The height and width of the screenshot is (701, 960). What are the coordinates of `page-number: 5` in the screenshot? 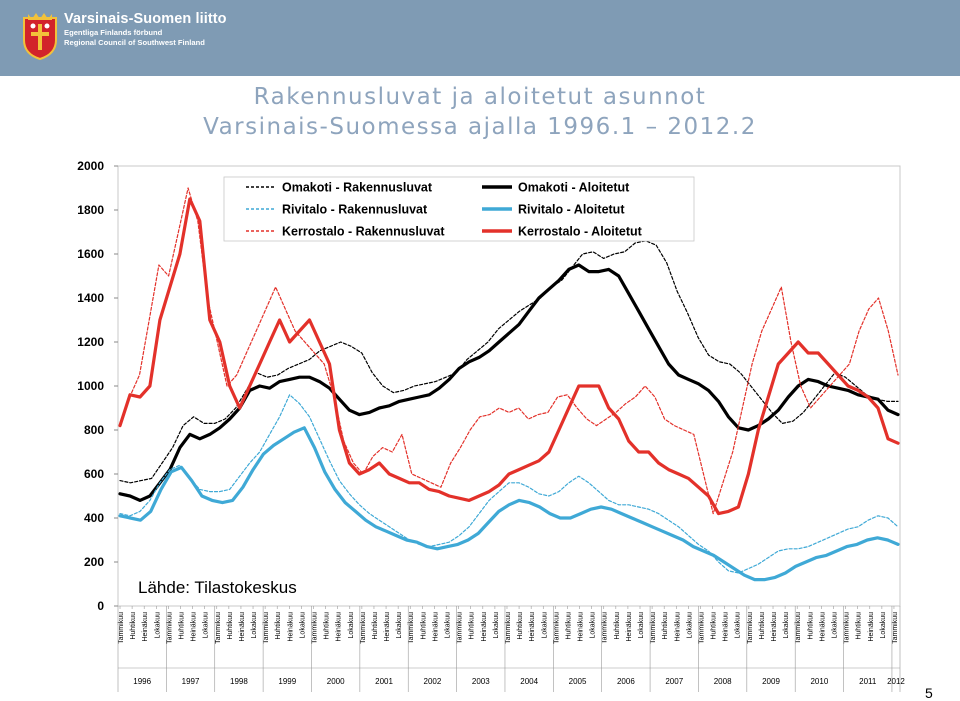 It's located at (929, 693).